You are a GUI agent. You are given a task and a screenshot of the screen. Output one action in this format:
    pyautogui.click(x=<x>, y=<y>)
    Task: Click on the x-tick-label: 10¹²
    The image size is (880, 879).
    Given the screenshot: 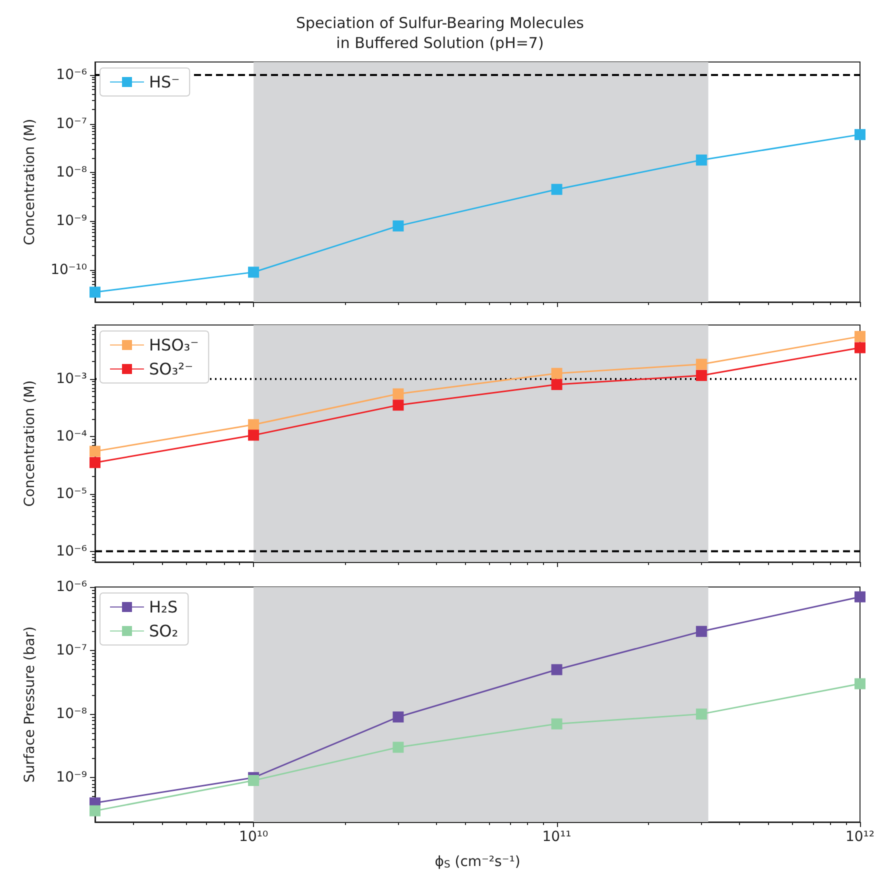 What is the action you would take?
    pyautogui.click(x=860, y=837)
    